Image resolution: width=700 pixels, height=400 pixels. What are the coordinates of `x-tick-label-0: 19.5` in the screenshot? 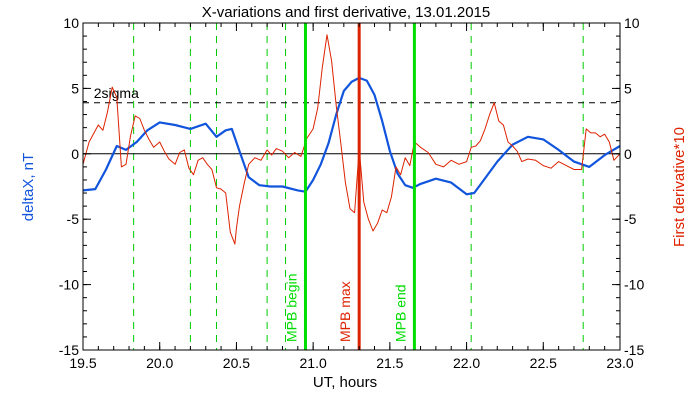 It's located at (82, 363).